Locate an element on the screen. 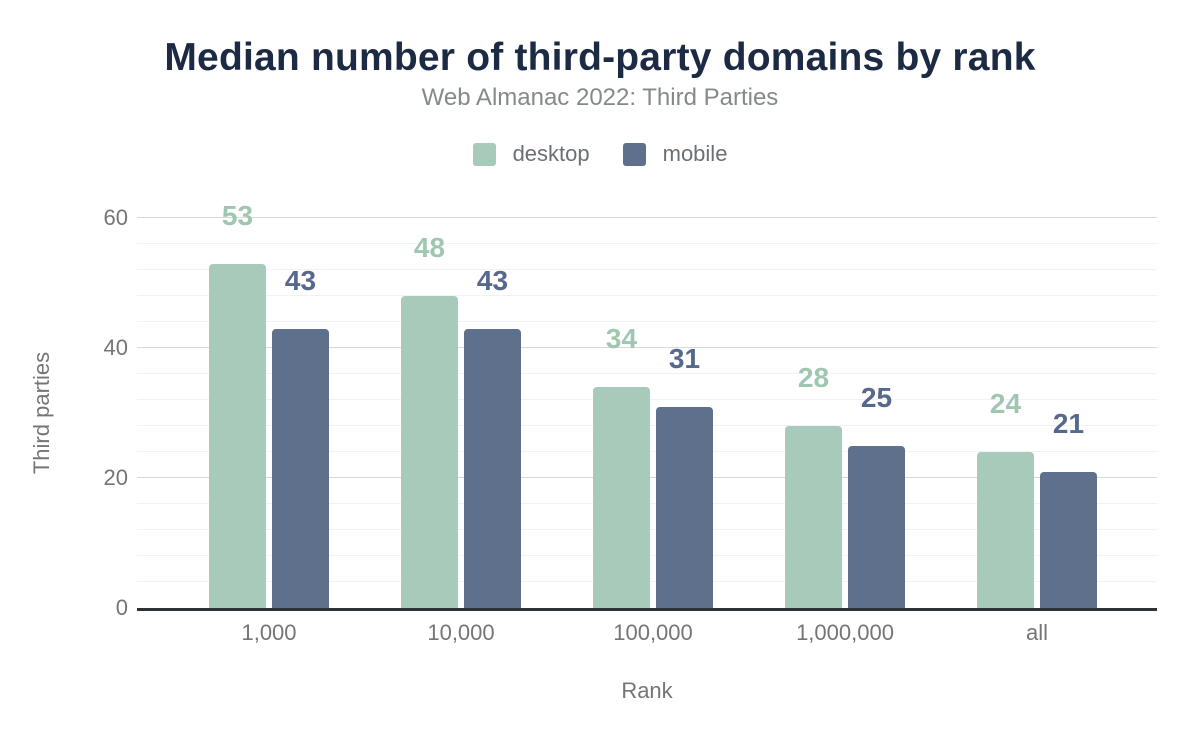 This screenshot has width=1200, height=742. x-category-label: all is located at coordinates (1036, 632).